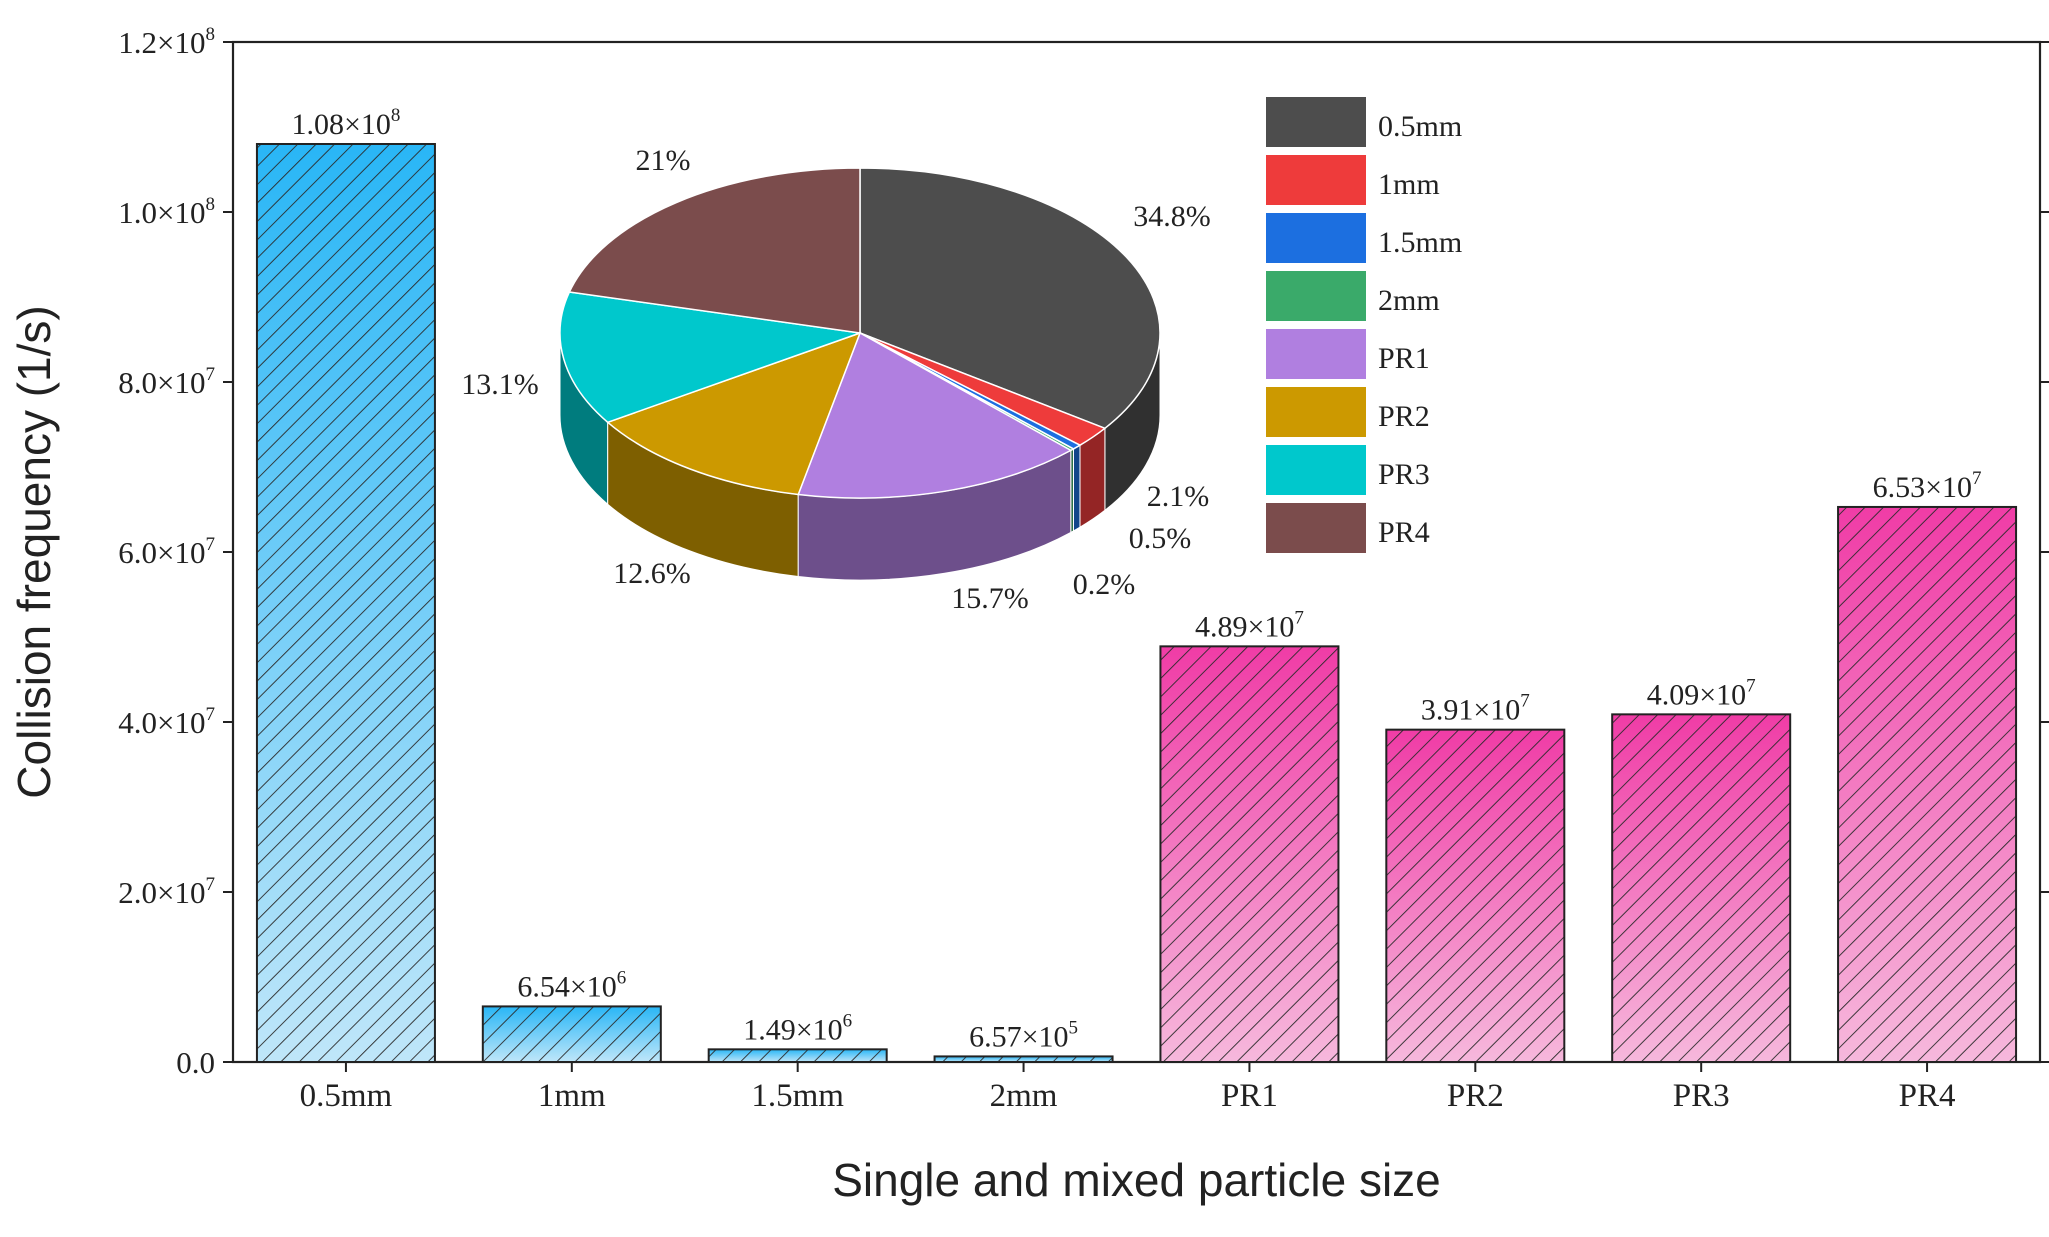 The width and height of the screenshot is (2049, 1237). I want to click on x-tick-label: 2mm, so click(1024, 1096).